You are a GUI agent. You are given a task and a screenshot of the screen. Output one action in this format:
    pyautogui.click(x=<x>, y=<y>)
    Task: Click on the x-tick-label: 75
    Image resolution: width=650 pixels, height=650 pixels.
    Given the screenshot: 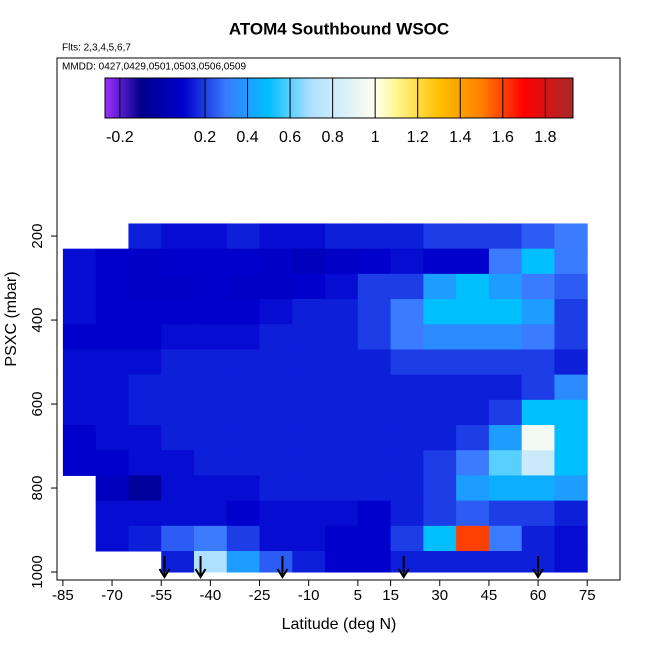 What is the action you would take?
    pyautogui.click(x=587, y=595)
    